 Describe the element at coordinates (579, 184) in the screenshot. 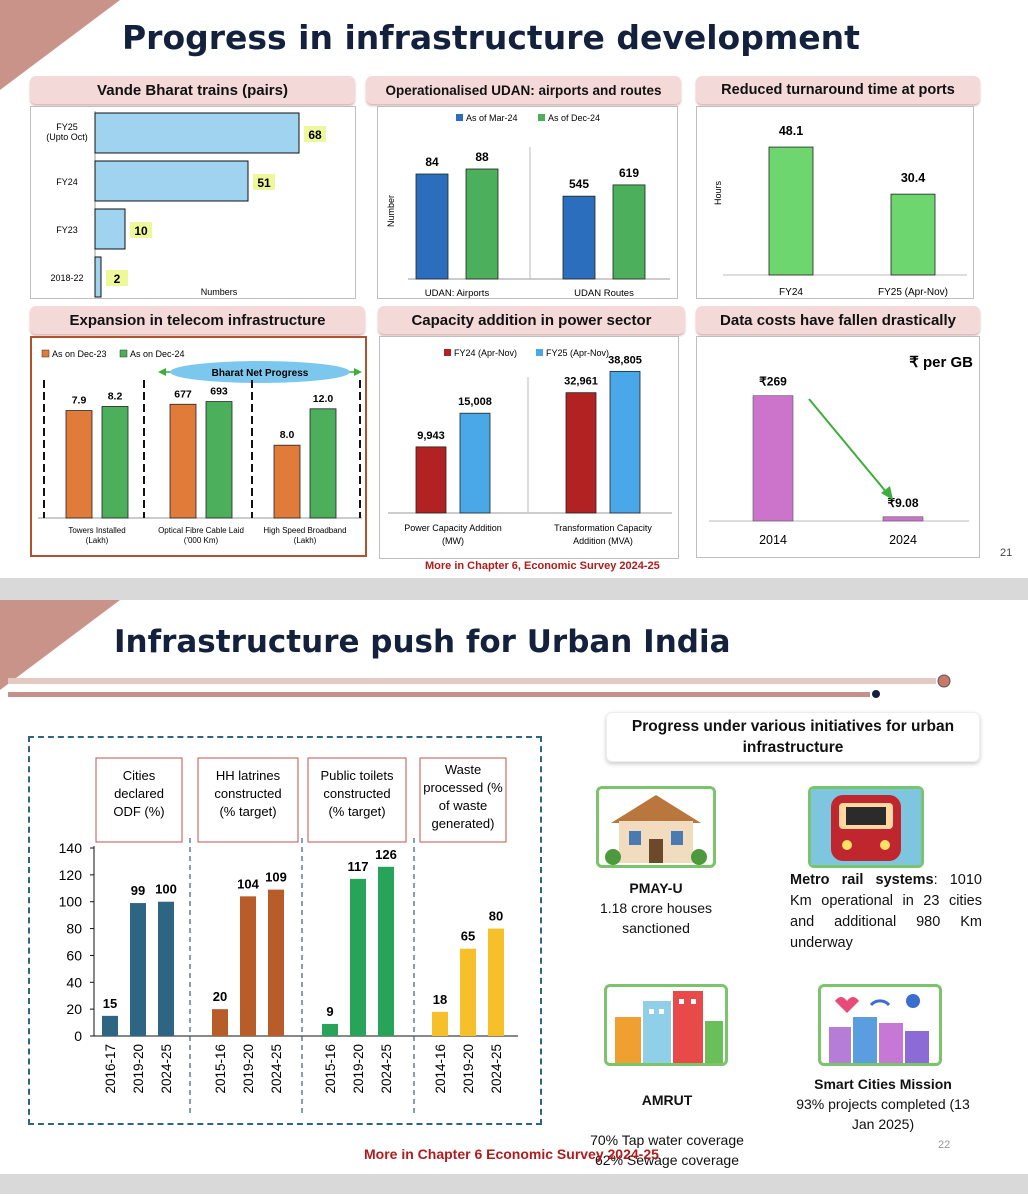

I see `data-label: 545` at that location.